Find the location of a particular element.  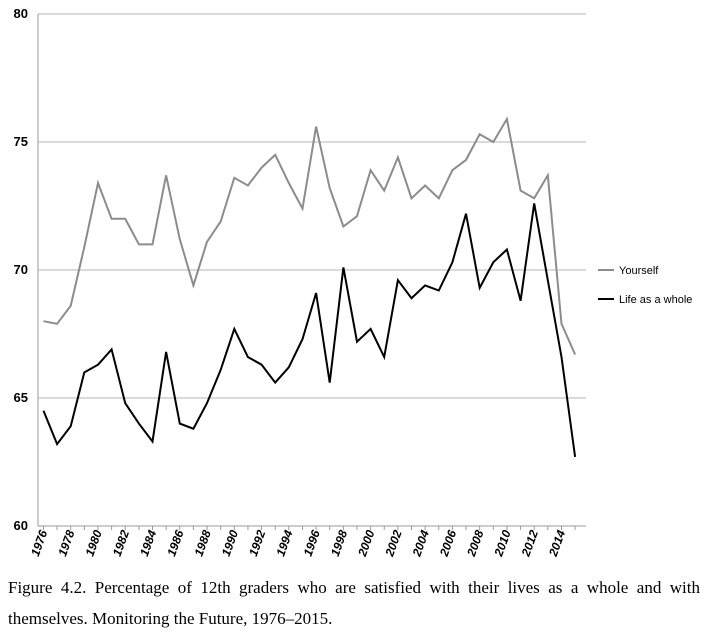

y-tick-label: 70 is located at coordinates (21, 269).